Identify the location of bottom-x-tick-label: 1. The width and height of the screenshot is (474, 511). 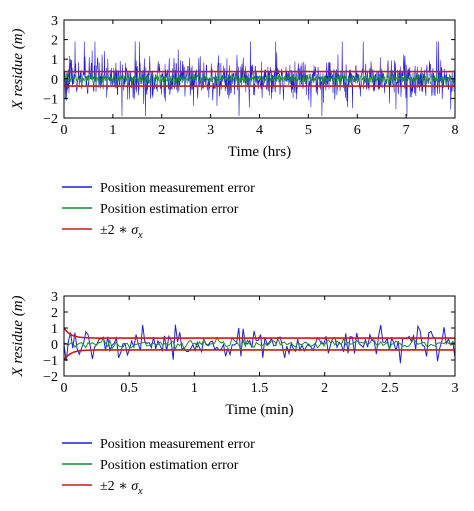
(194, 388).